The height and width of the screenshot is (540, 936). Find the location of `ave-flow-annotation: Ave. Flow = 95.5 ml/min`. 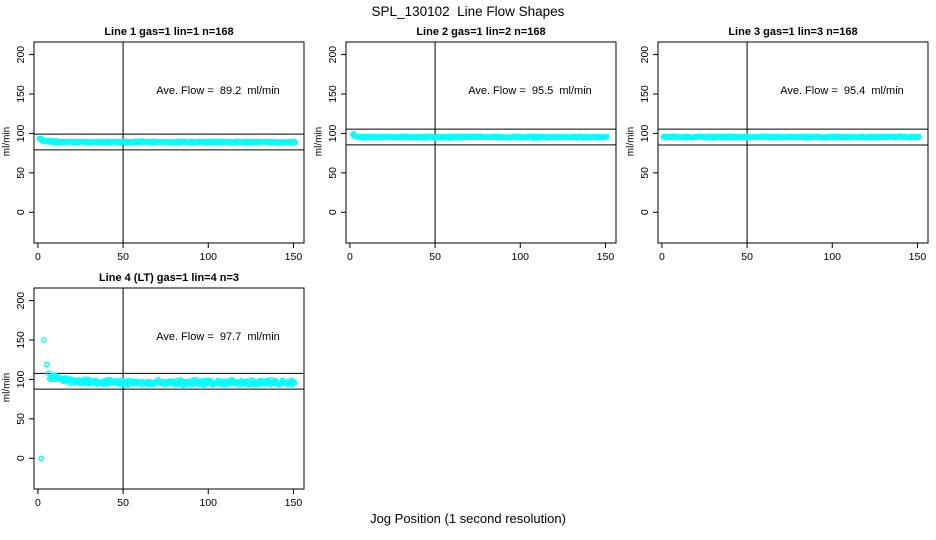

ave-flow-annotation: Ave. Flow = 95.5 ml/min is located at coordinates (530, 91).